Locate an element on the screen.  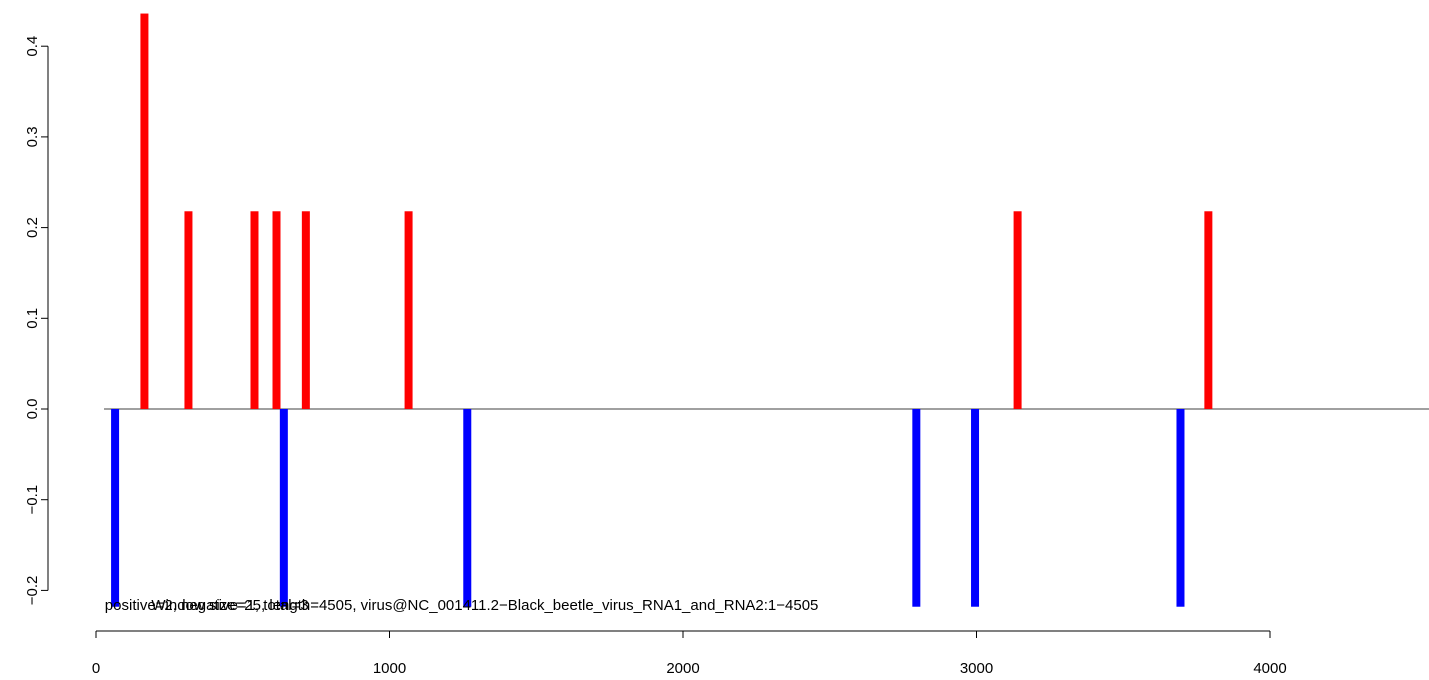
y-tick-label: 0.0 is located at coordinates (32, 409).